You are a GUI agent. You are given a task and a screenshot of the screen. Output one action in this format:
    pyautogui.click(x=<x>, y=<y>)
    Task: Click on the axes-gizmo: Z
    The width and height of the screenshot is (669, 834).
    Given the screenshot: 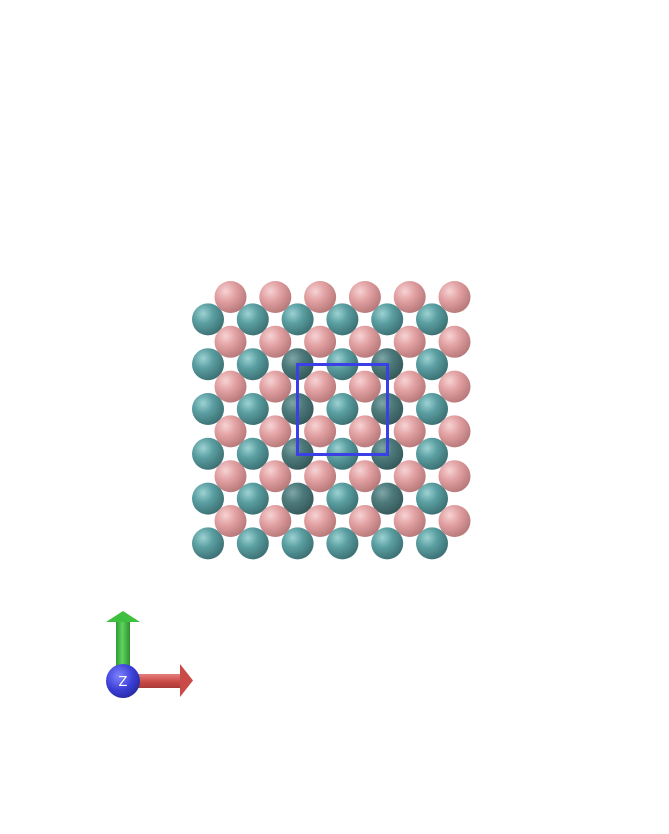 What is the action you would take?
    pyautogui.click(x=149, y=654)
    